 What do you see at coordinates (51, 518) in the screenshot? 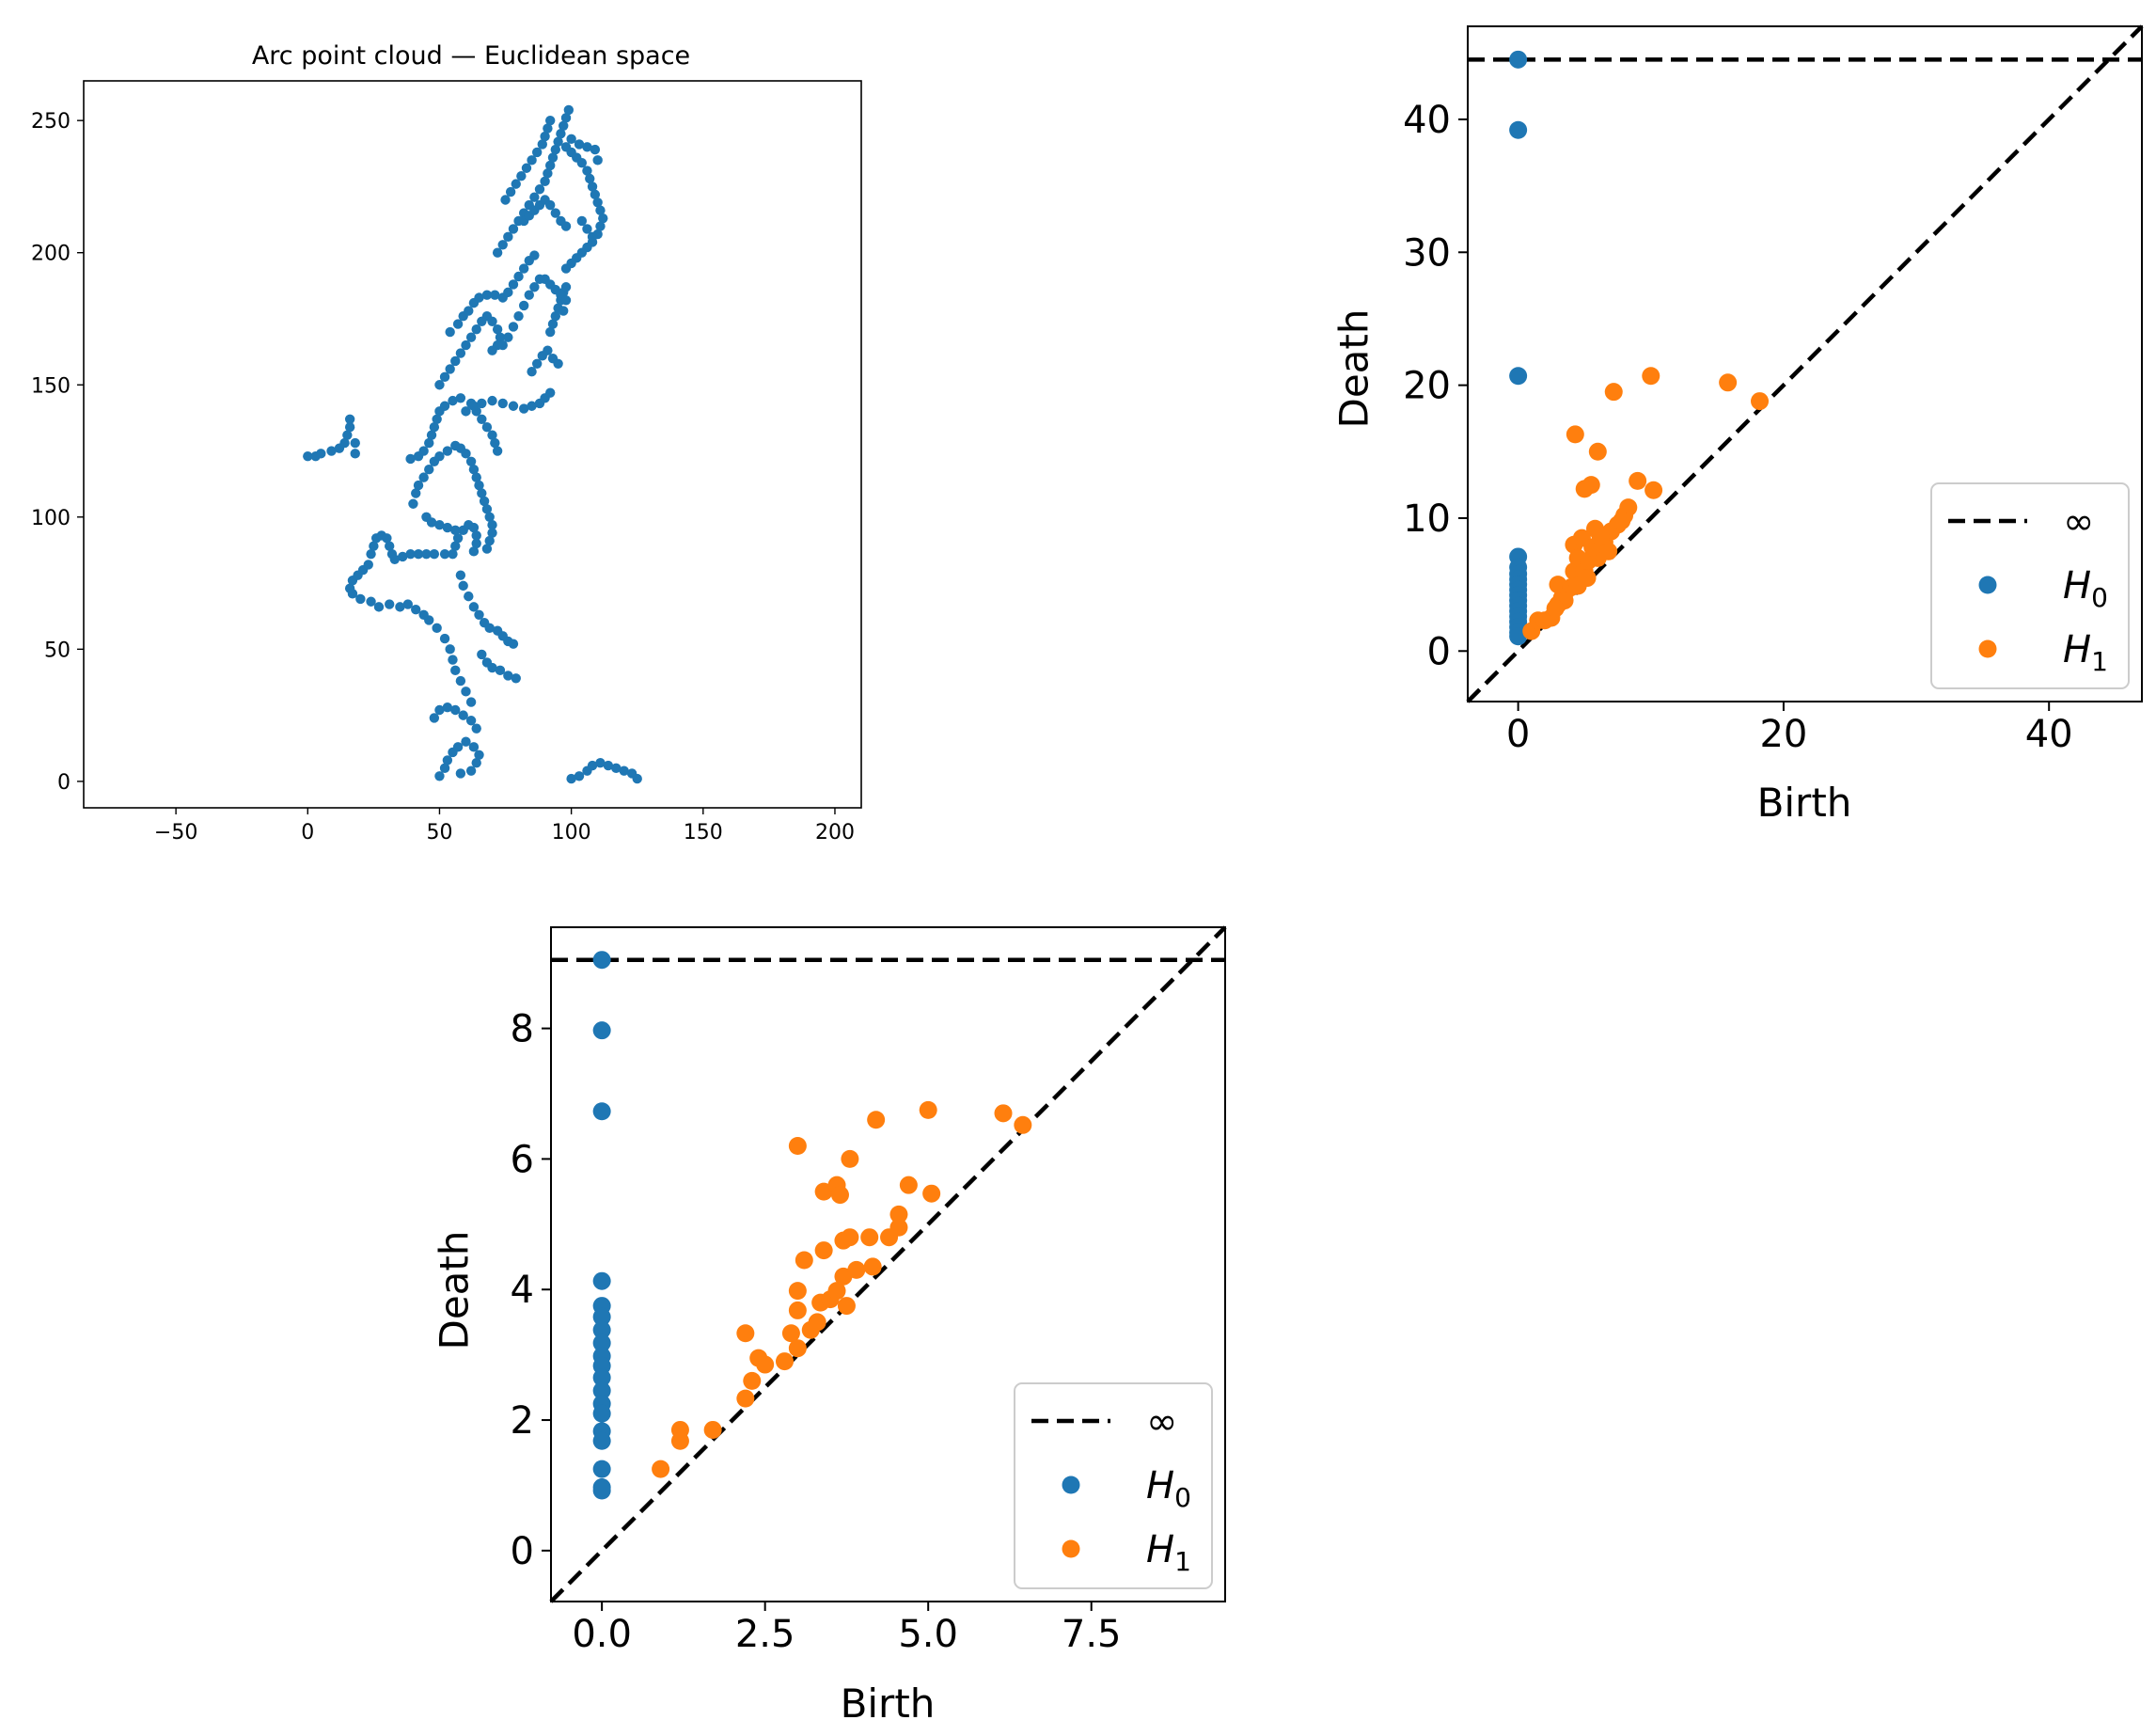
I see `y-tick-label: 100` at bounding box center [51, 518].